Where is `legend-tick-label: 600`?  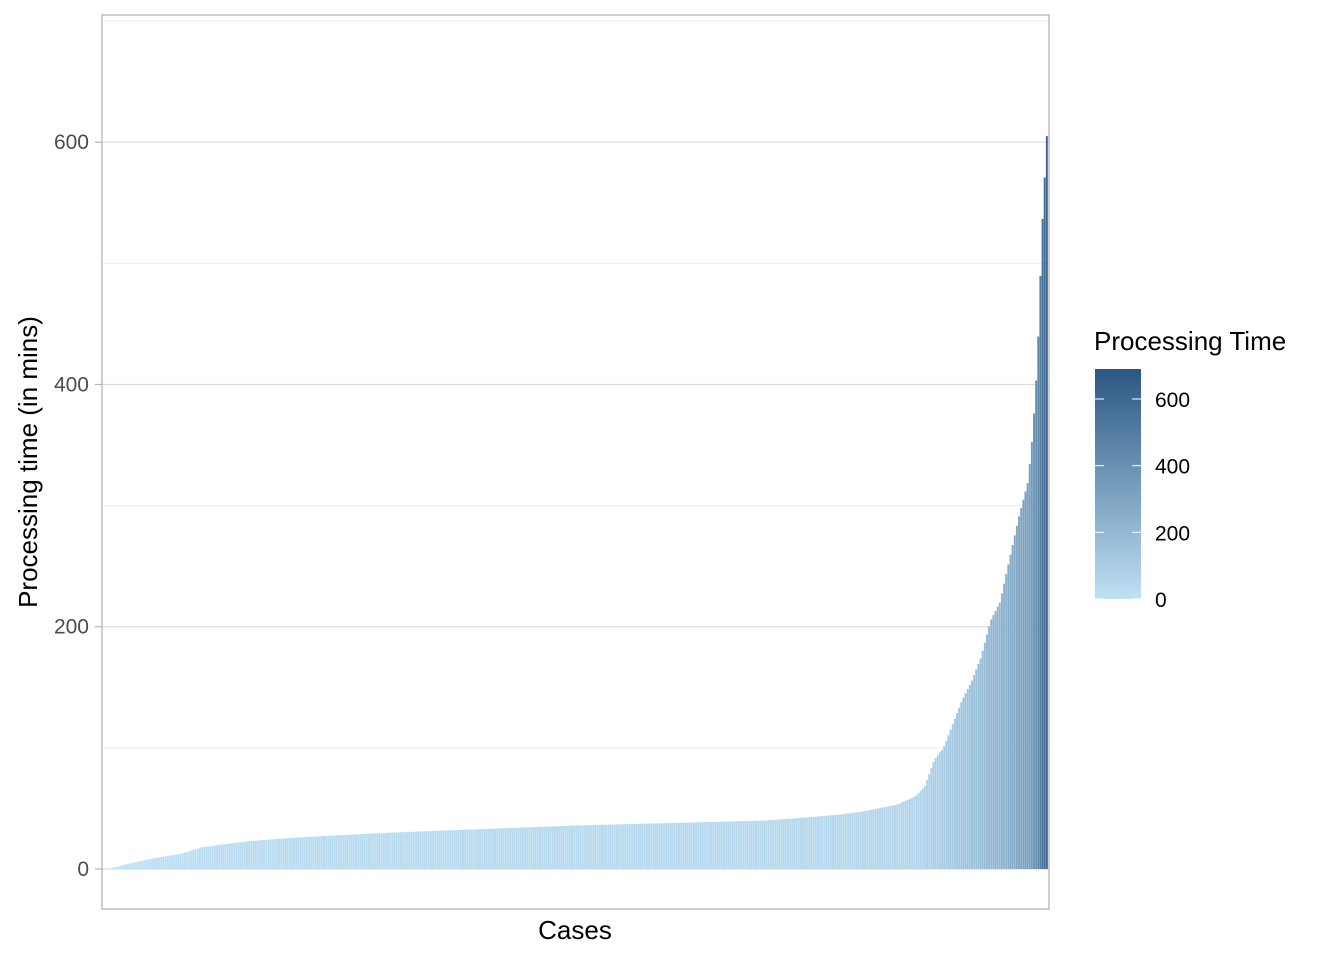
legend-tick-label: 600 is located at coordinates (1172, 400).